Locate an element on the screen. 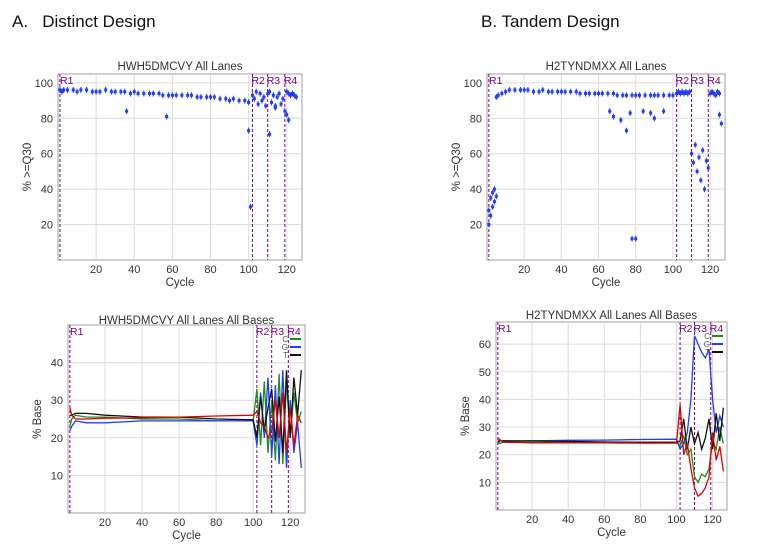 The width and height of the screenshot is (763, 551). heading-distinct-design: A. Distinct Design is located at coordinates (84, 21).